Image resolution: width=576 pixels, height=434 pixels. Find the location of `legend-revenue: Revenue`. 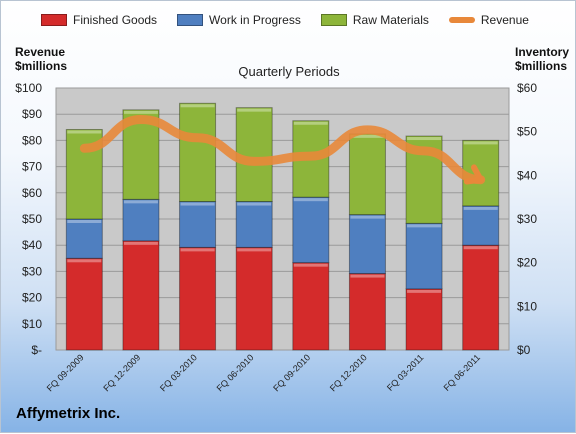

legend-revenue: Revenue is located at coordinates (488, 20).